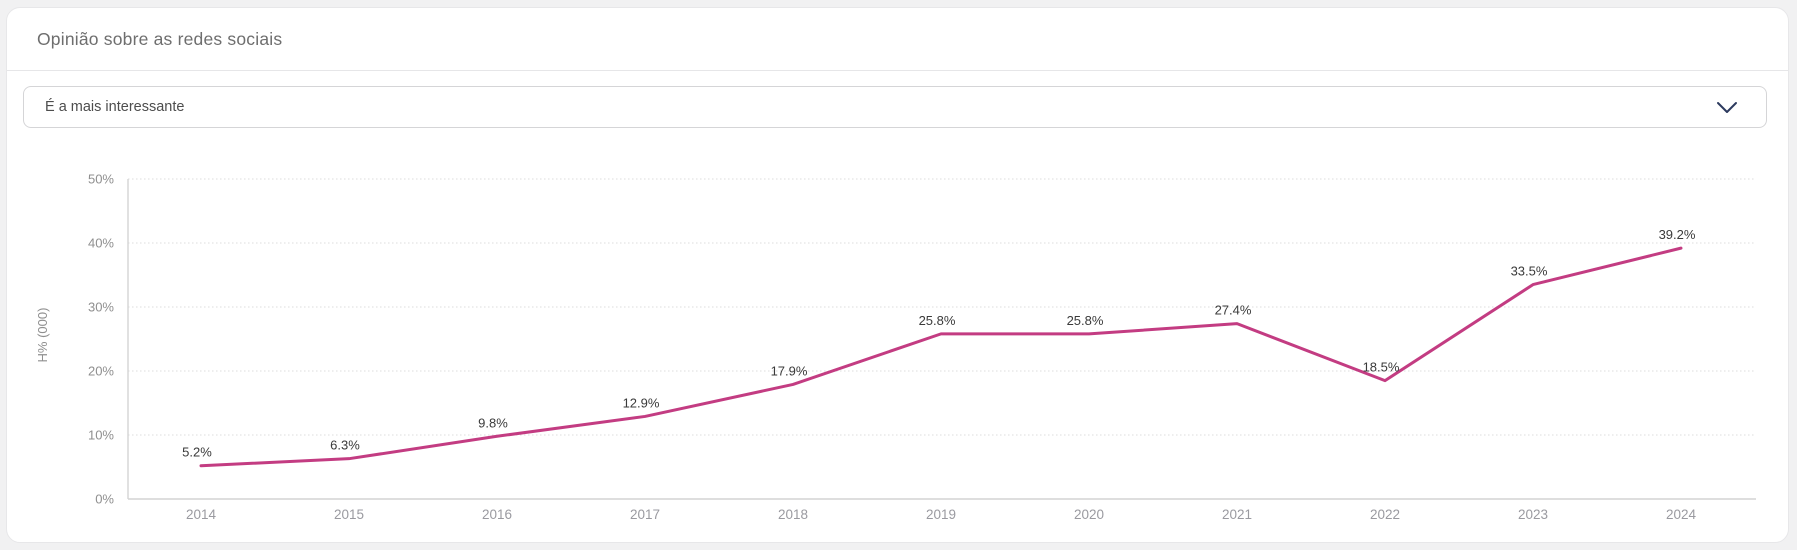  Describe the element at coordinates (101, 243) in the screenshot. I see `y-axis-tick-label: 40%` at that location.